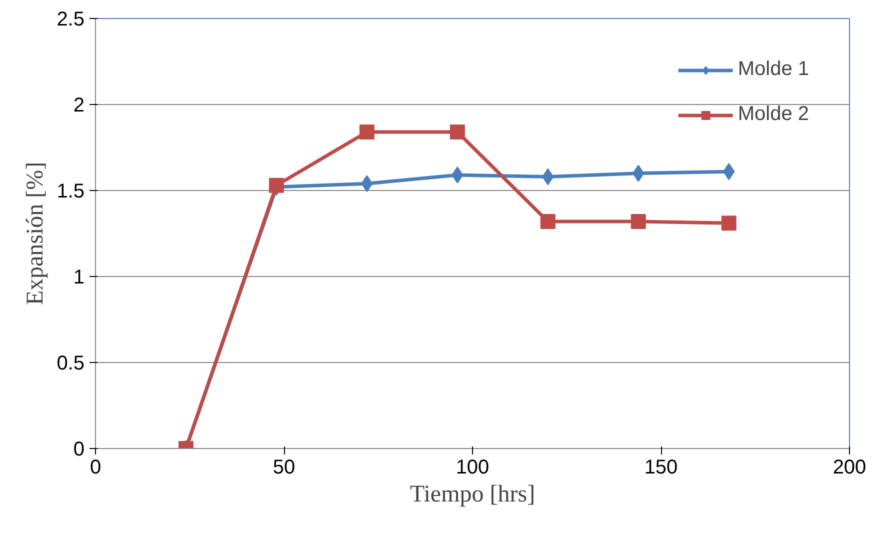 The width and height of the screenshot is (874, 533). What do you see at coordinates (473, 467) in the screenshot?
I see `x-tick-label: 100` at bounding box center [473, 467].